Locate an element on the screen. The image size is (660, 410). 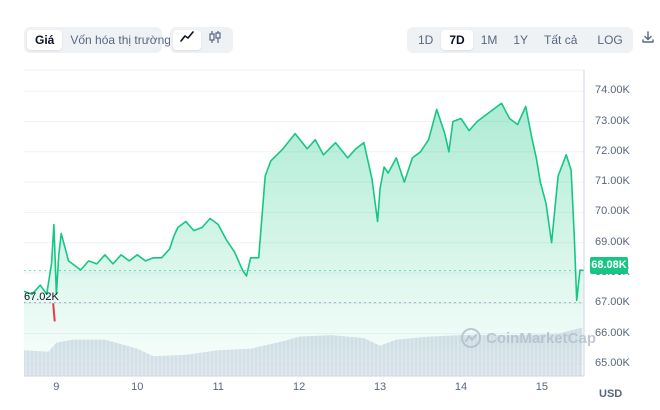
candlestick-button is located at coordinates (215, 40).